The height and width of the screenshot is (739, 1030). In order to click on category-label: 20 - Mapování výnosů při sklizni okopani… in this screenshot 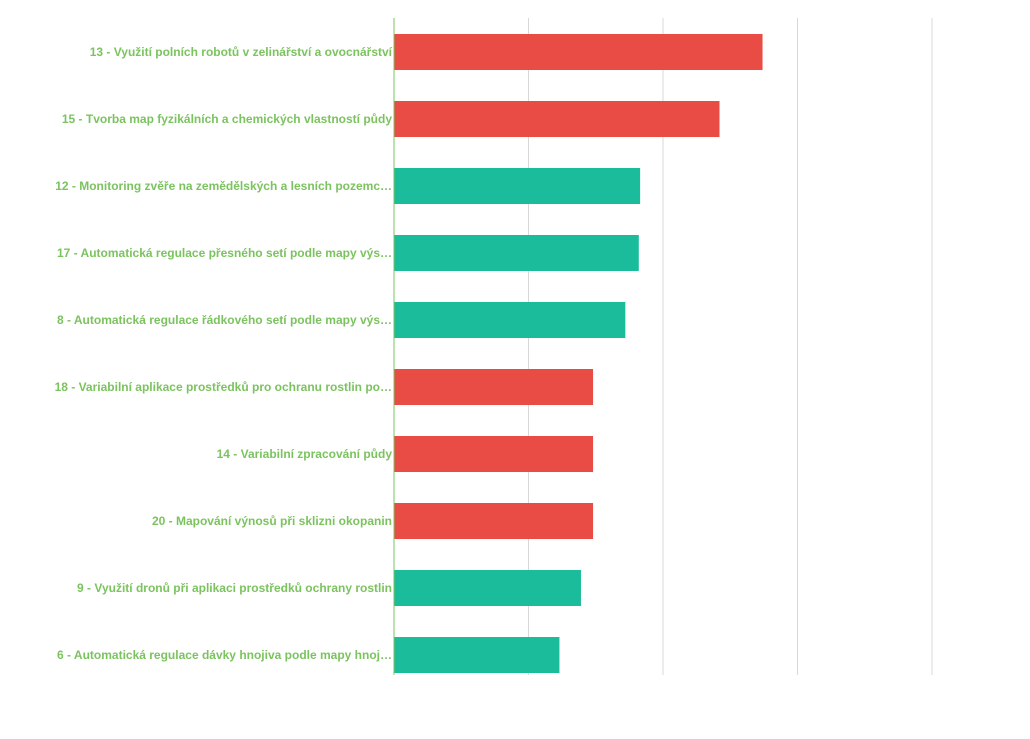, I will do `click(272, 521)`.